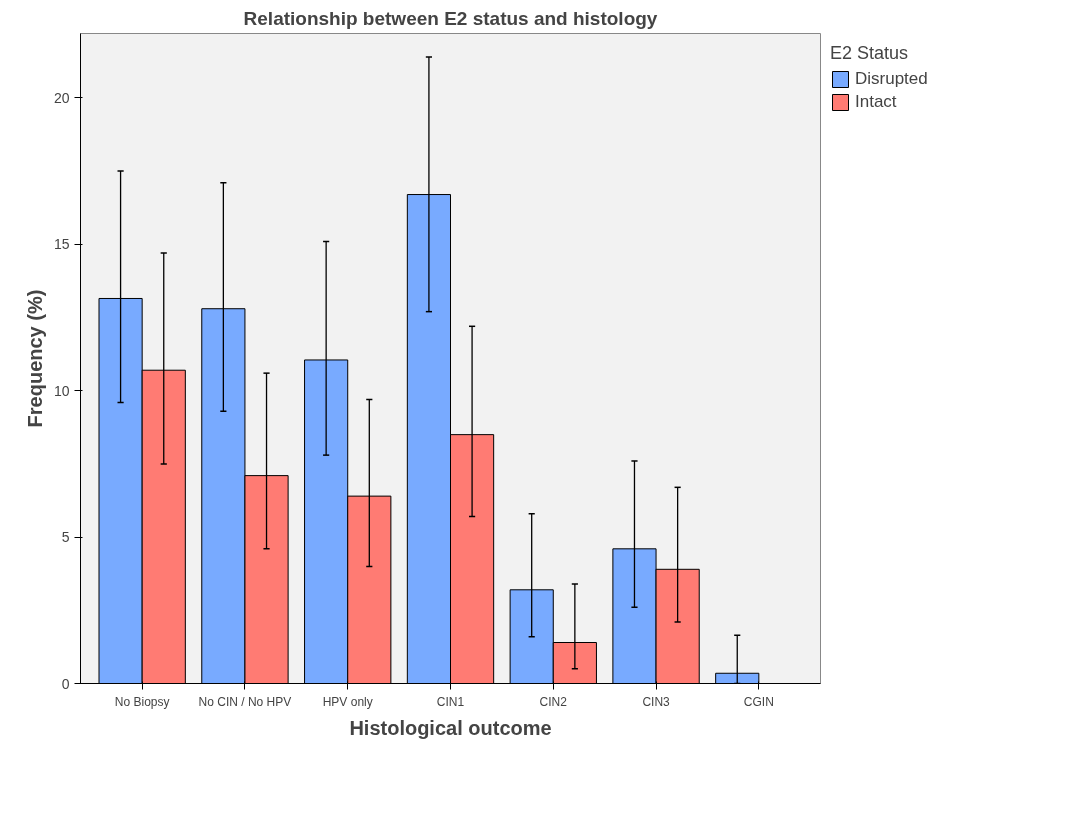 The width and height of the screenshot is (1077, 823). I want to click on x-tick-label: No Biopsy, so click(142, 701).